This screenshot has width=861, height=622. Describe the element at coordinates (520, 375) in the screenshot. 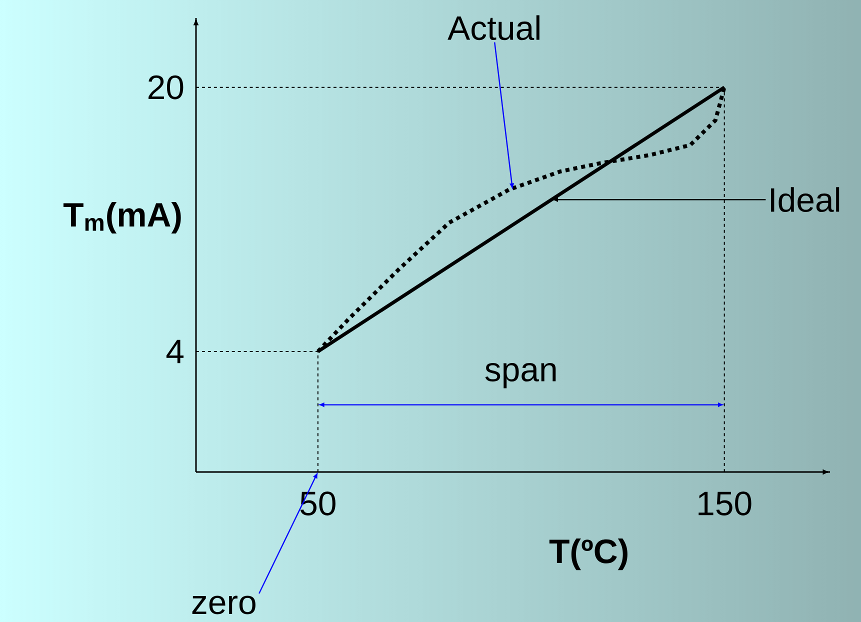

I see `annotation: span` at that location.